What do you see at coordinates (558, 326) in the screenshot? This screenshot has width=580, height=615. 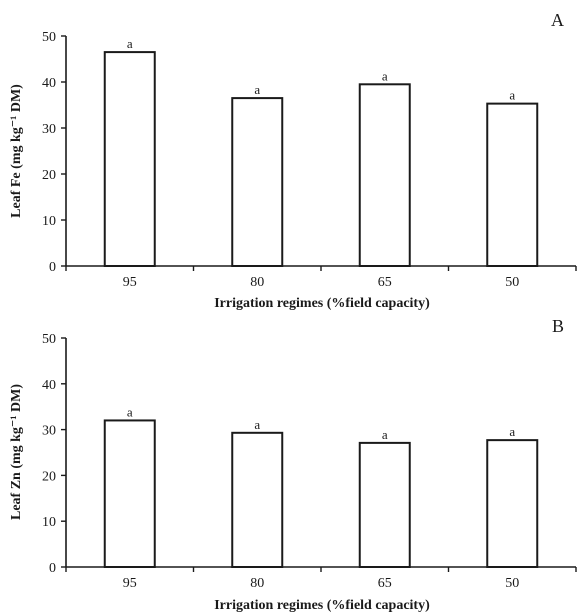 I see `panel-label: B` at bounding box center [558, 326].